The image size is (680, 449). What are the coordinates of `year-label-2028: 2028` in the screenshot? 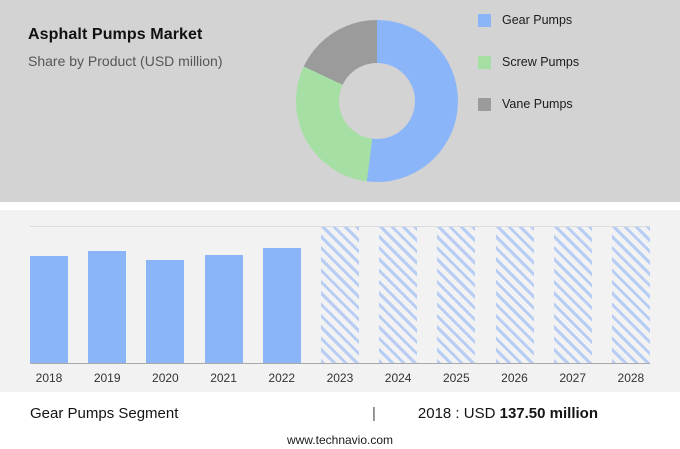 It's located at (631, 378).